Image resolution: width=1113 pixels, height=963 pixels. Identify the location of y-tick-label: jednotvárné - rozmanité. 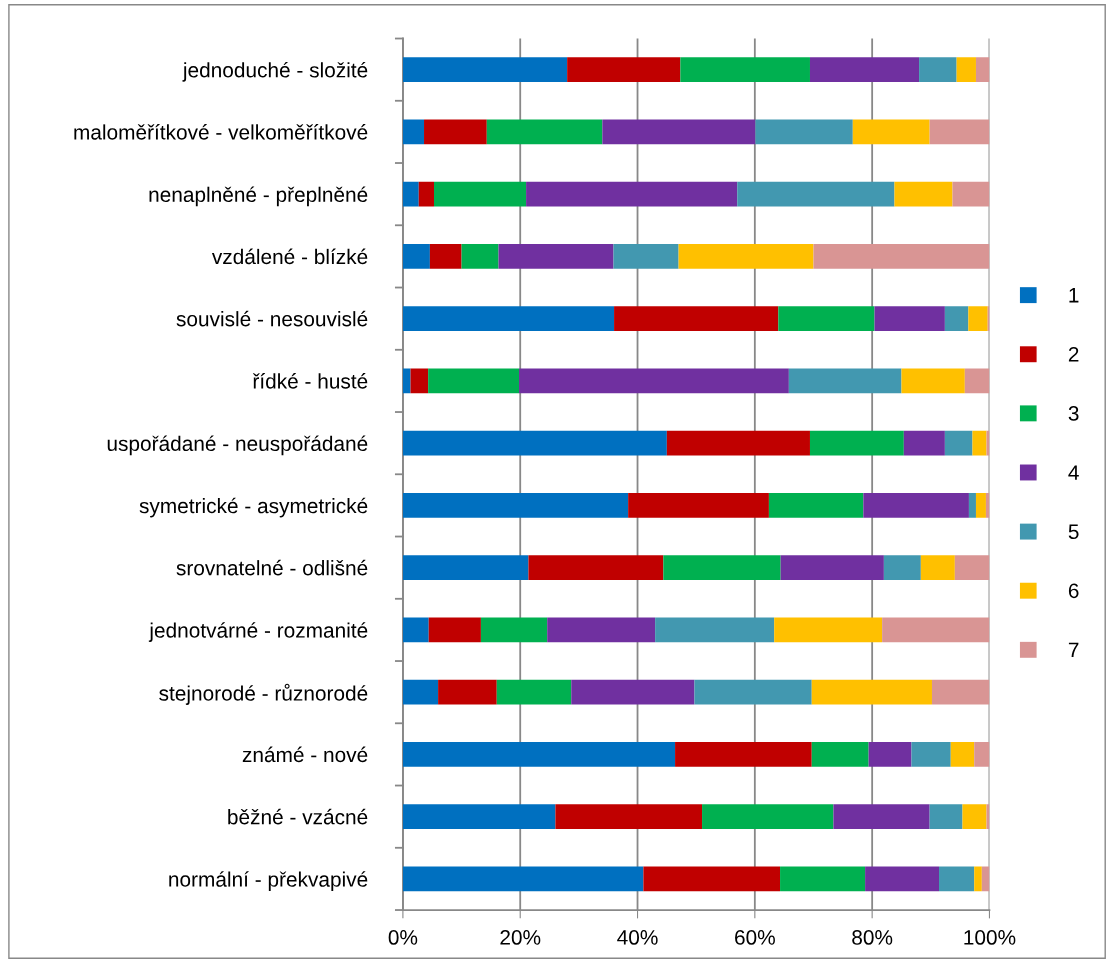
(258, 632).